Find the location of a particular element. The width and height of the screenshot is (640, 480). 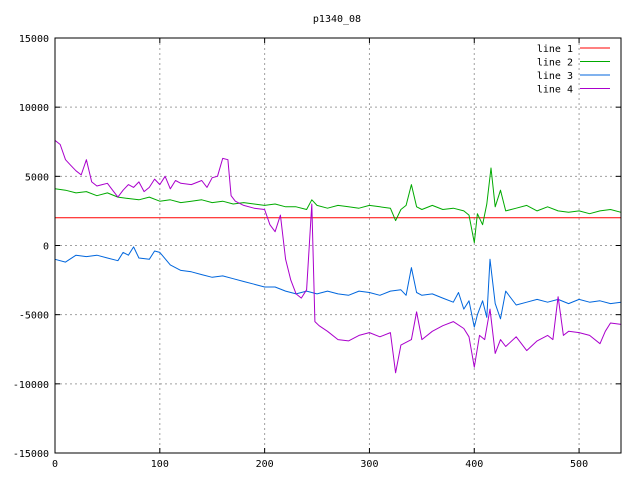

x-tick-label: 200 is located at coordinates (265, 464).